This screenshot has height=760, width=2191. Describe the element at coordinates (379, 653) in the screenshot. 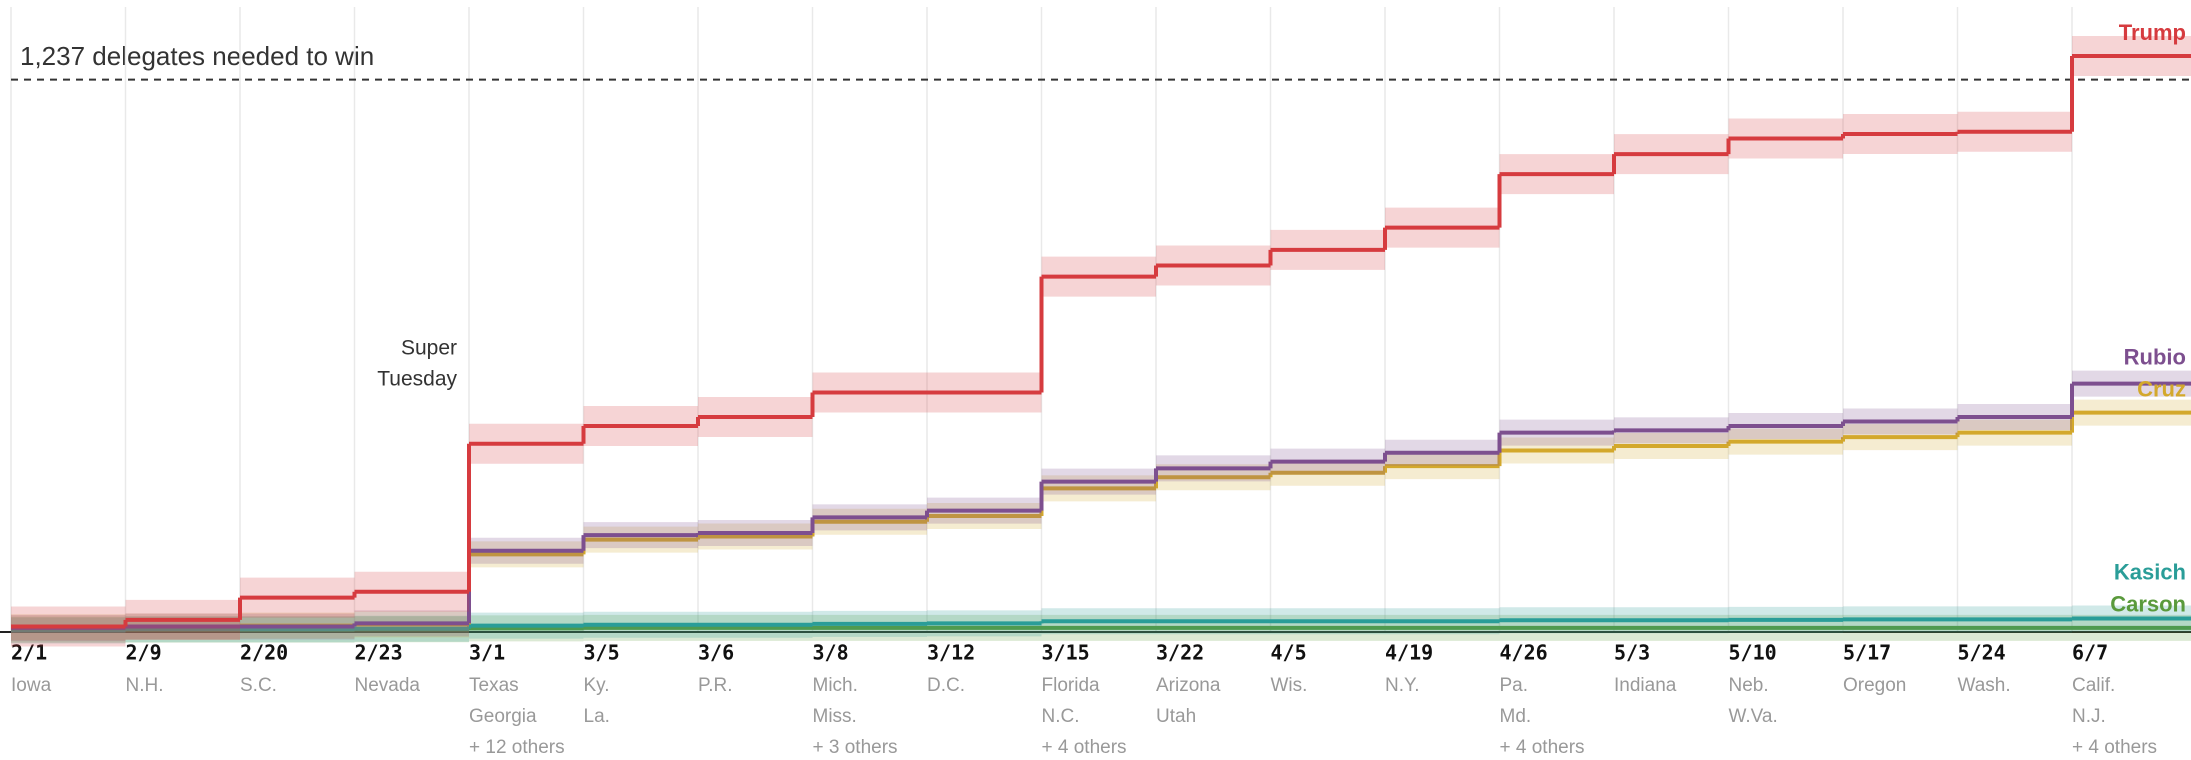

I see `x-tick-label: 2/23` at that location.